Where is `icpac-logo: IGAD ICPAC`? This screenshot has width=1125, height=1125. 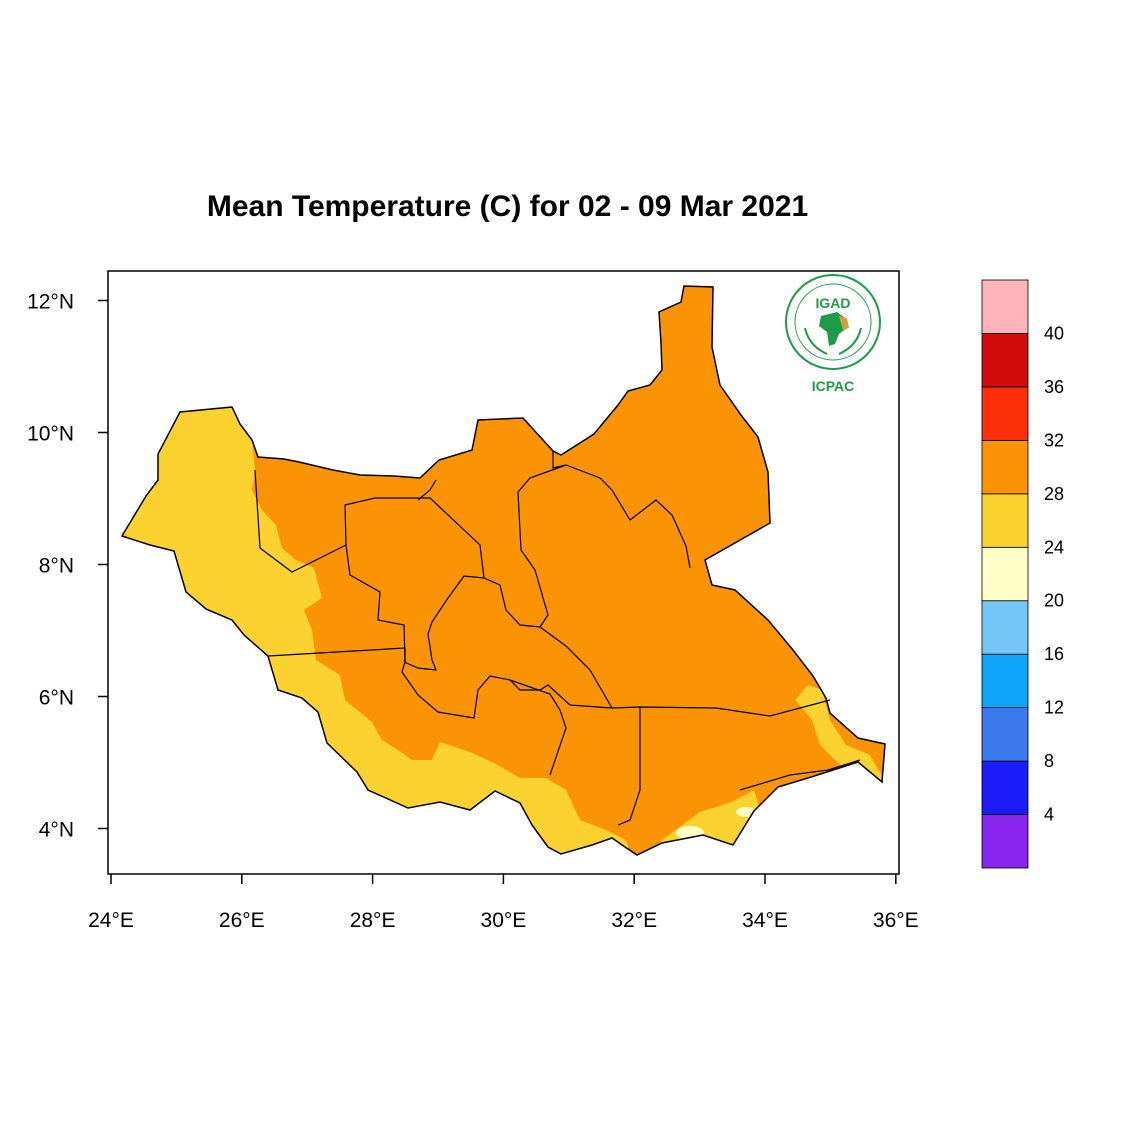 icpac-logo: IGAD ICPAC is located at coordinates (833, 334).